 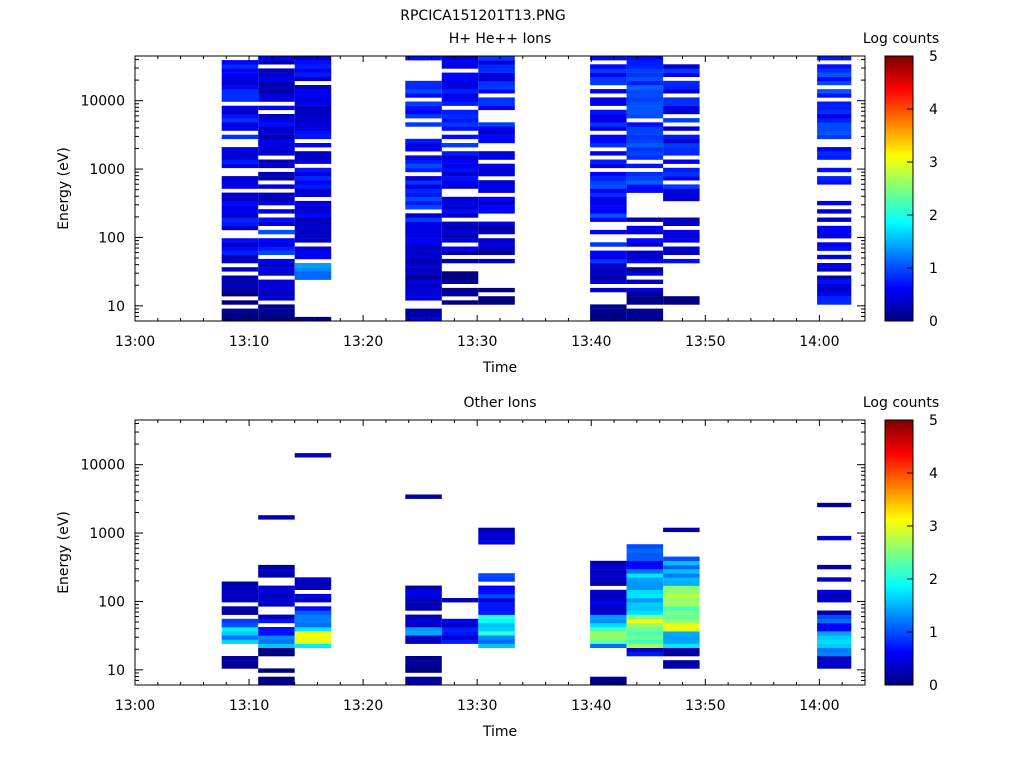 What do you see at coordinates (477, 706) in the screenshot?
I see `x-tick-label: 13:30` at bounding box center [477, 706].